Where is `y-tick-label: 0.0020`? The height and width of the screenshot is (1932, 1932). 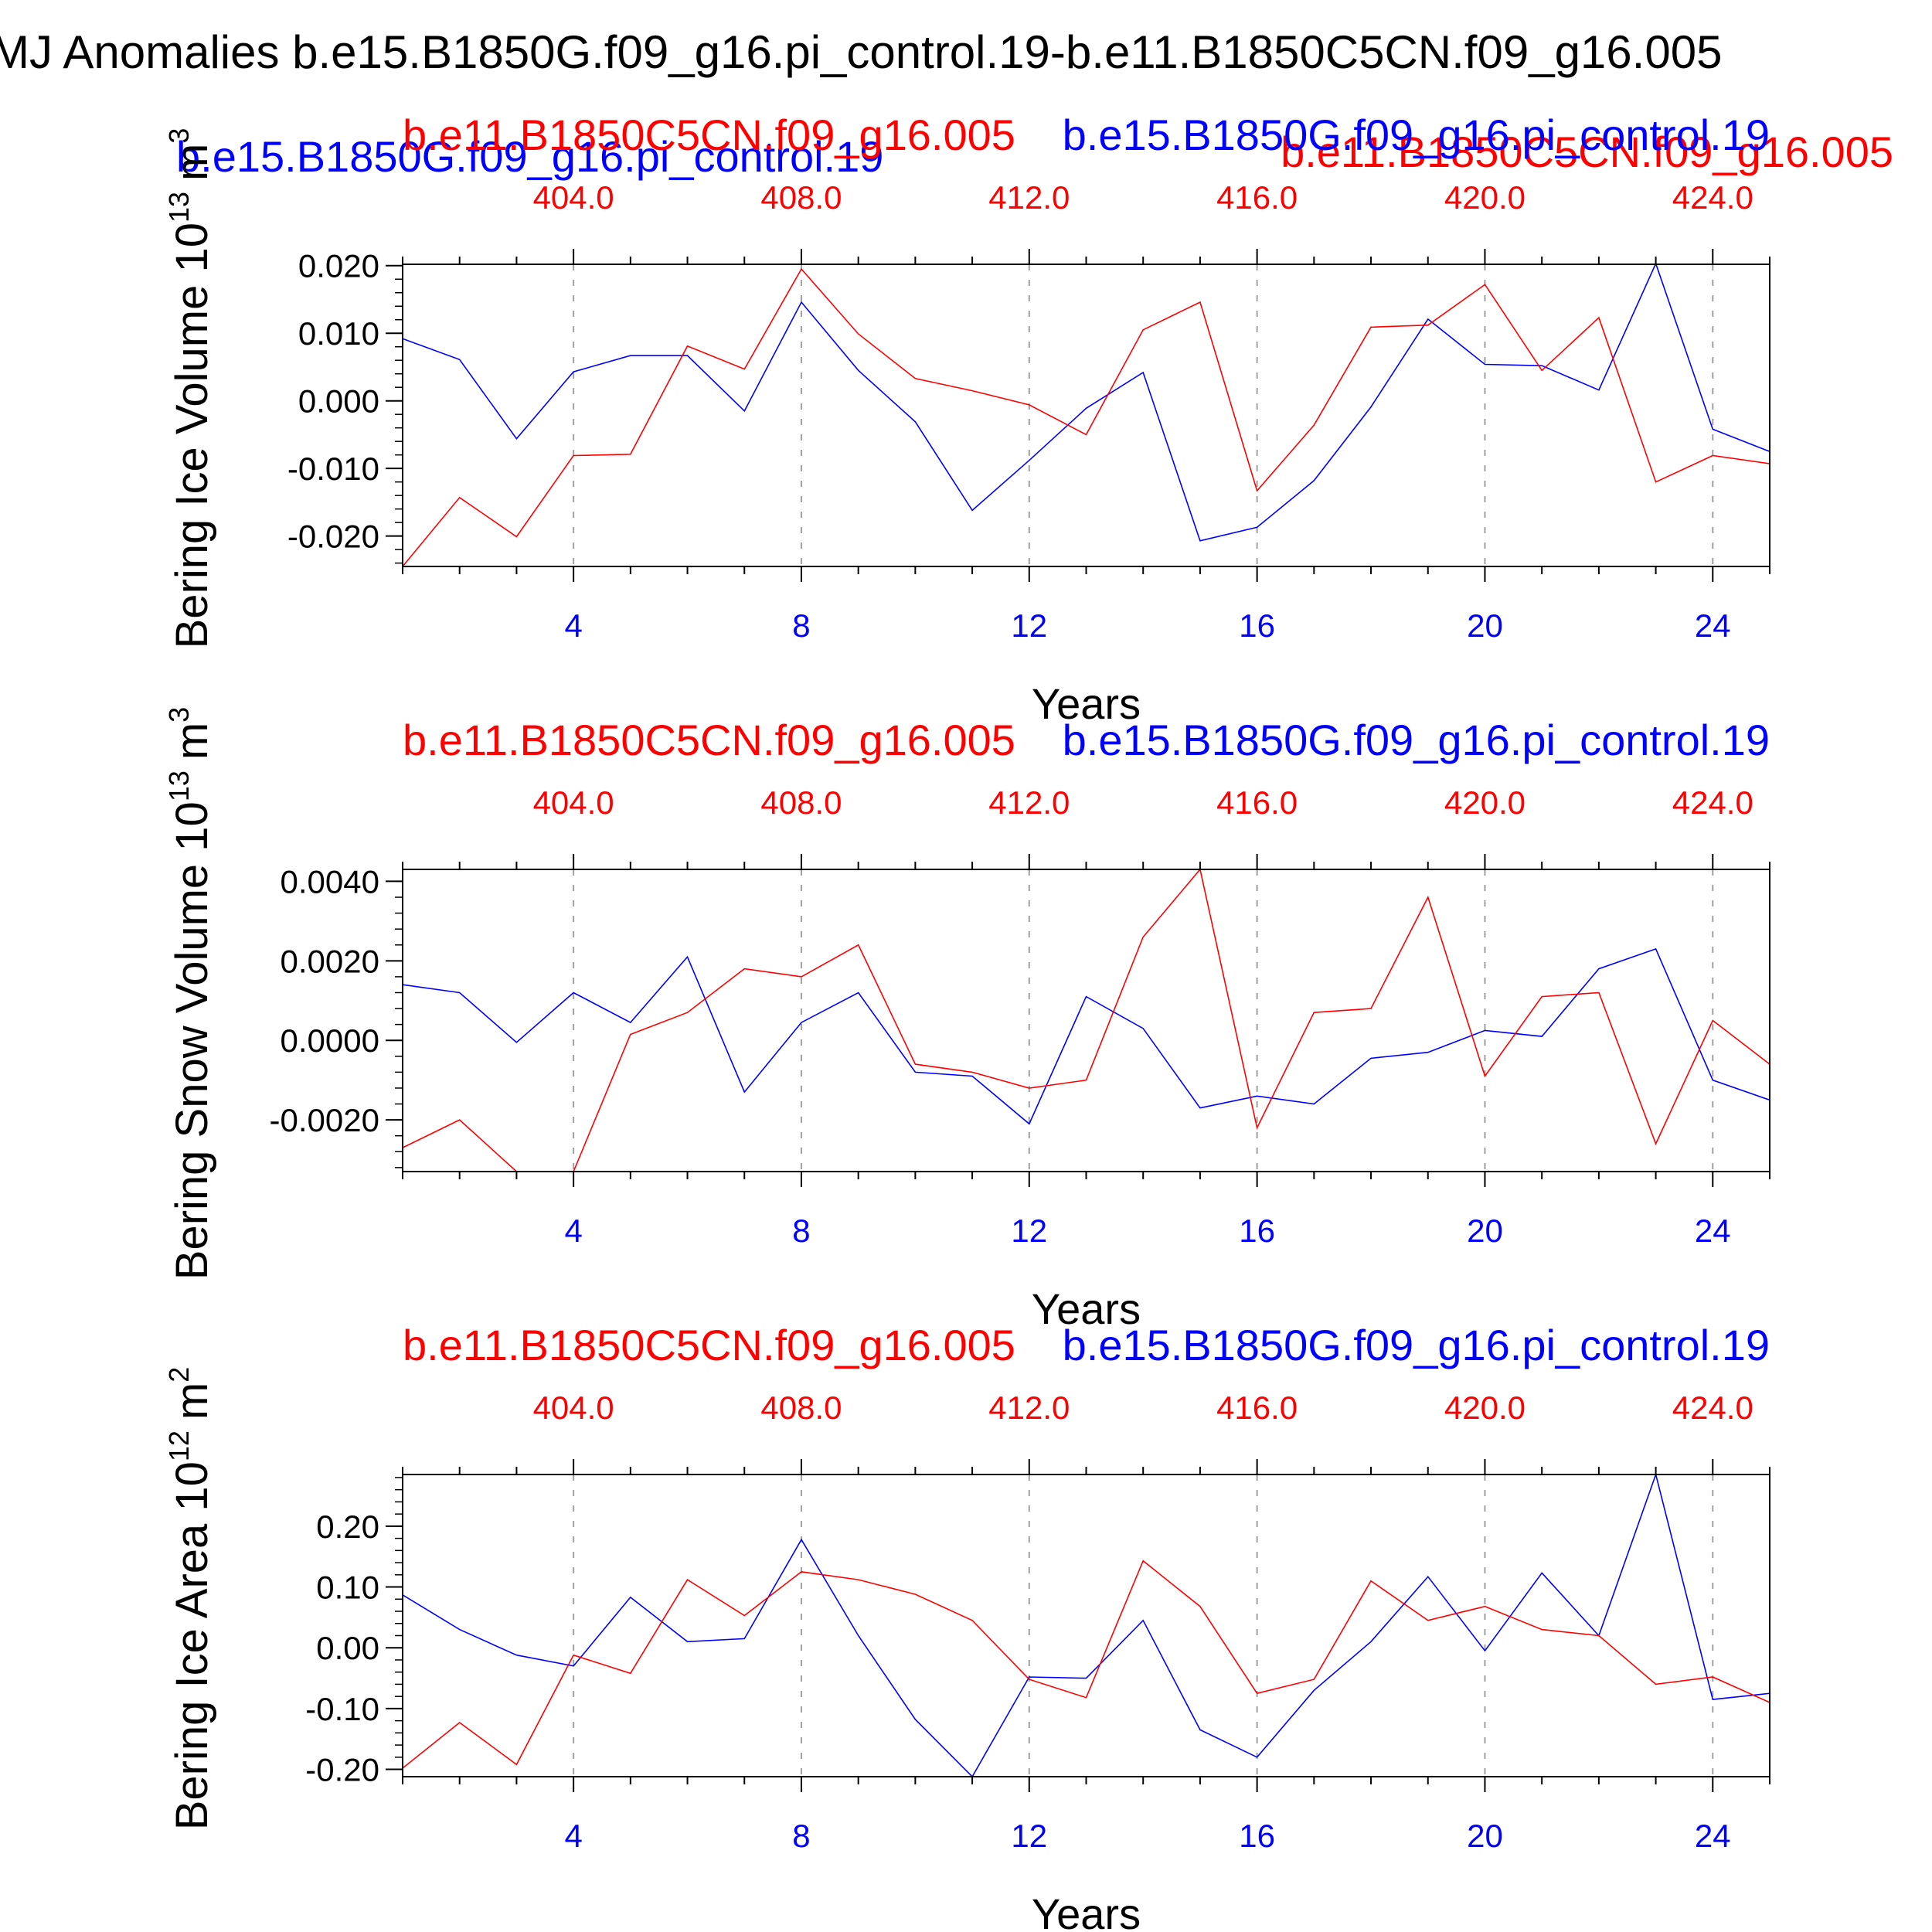
y-tick-label: 0.0020 is located at coordinates (330, 961).